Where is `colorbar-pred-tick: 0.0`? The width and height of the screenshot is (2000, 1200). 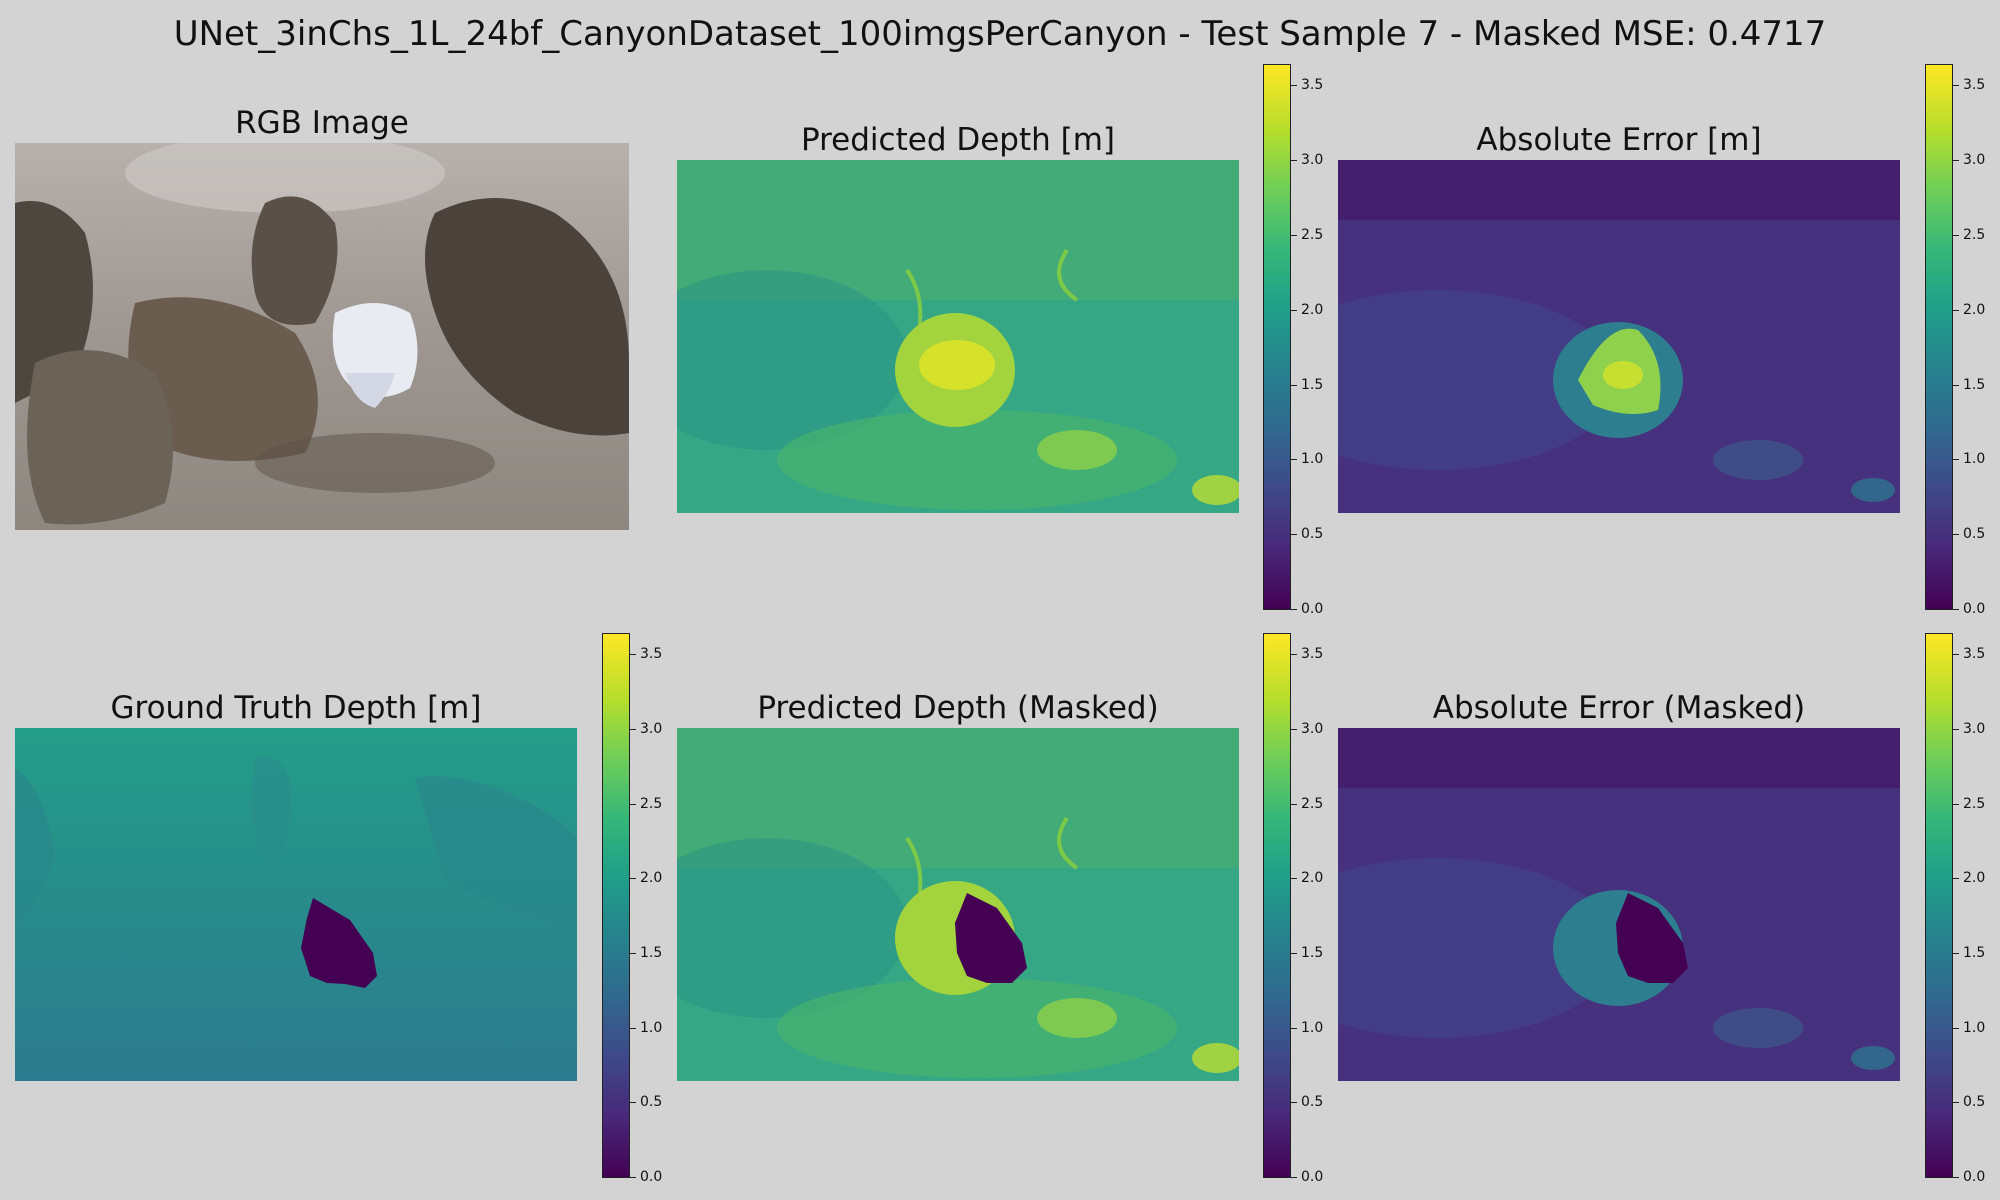
colorbar-pred-tick: 0.0 is located at coordinates (1307, 609).